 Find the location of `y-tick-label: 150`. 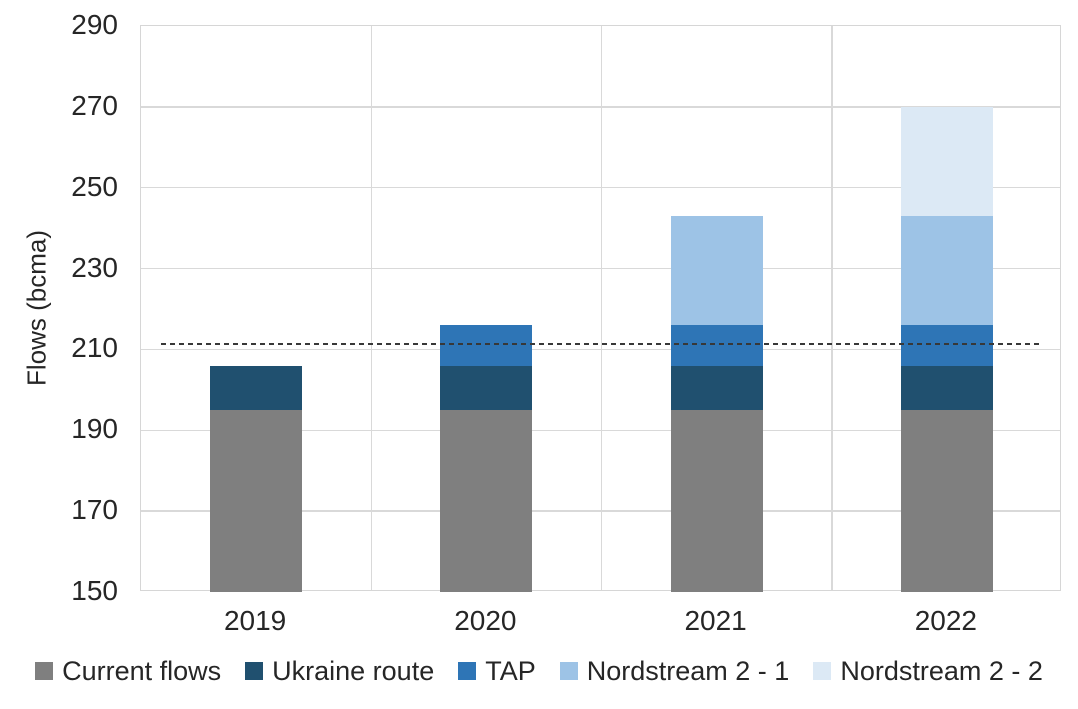

y-tick-label: 150 is located at coordinates (94, 590).